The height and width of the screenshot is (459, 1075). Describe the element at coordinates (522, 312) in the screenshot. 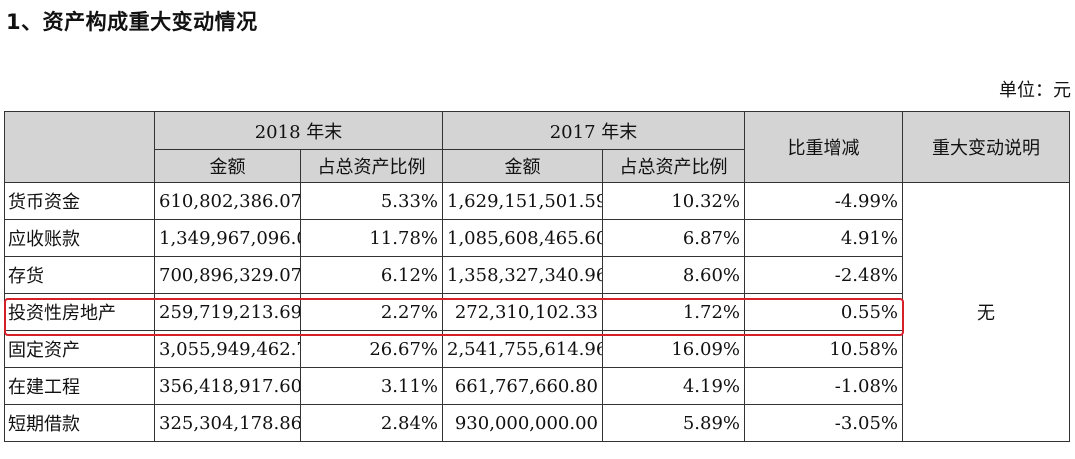

I see `amount-2017: 272,310,102.33` at that location.